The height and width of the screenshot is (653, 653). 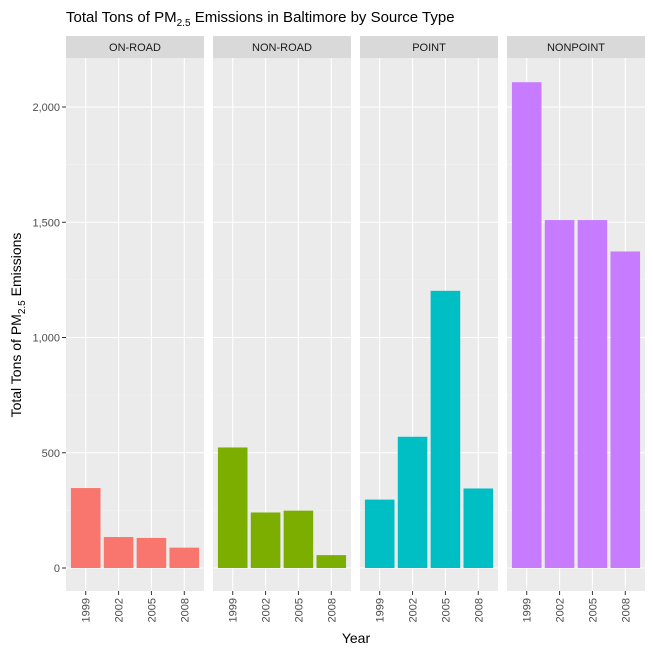 What do you see at coordinates (46, 223) in the screenshot?
I see `y-tick-label: 1,500` at bounding box center [46, 223].